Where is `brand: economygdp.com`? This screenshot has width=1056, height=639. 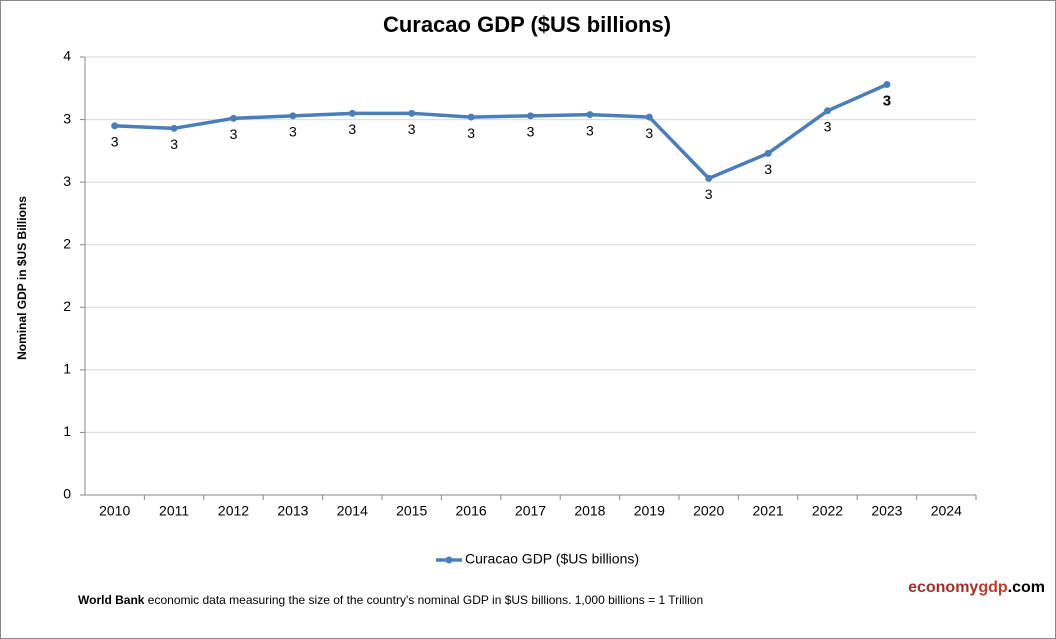
brand: economygdp.com is located at coordinates (976, 587).